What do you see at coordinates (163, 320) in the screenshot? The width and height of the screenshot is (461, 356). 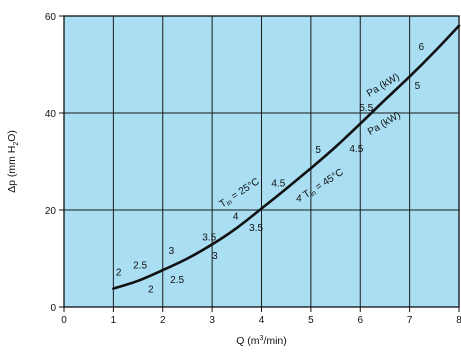 I see `x-tick-label: 2` at bounding box center [163, 320].